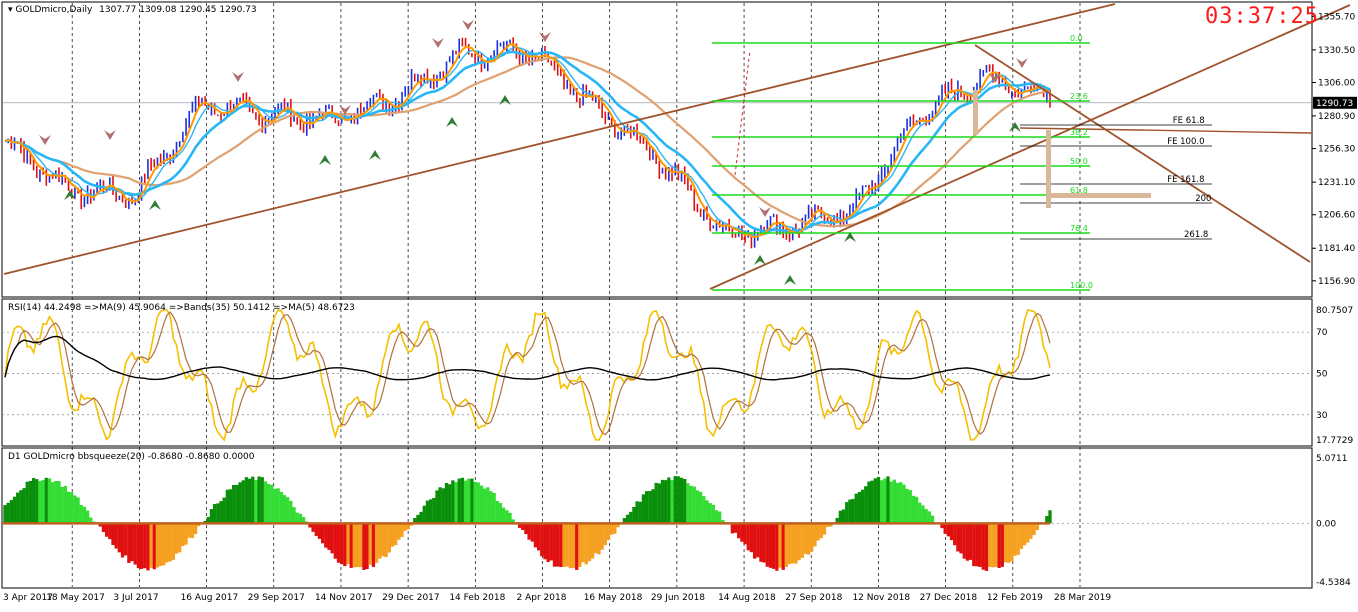 This screenshot has height=612, width=1358. Describe the element at coordinates (1332, 459) in the screenshot. I see `squeeze-scale-label: 5.0711` at that location.